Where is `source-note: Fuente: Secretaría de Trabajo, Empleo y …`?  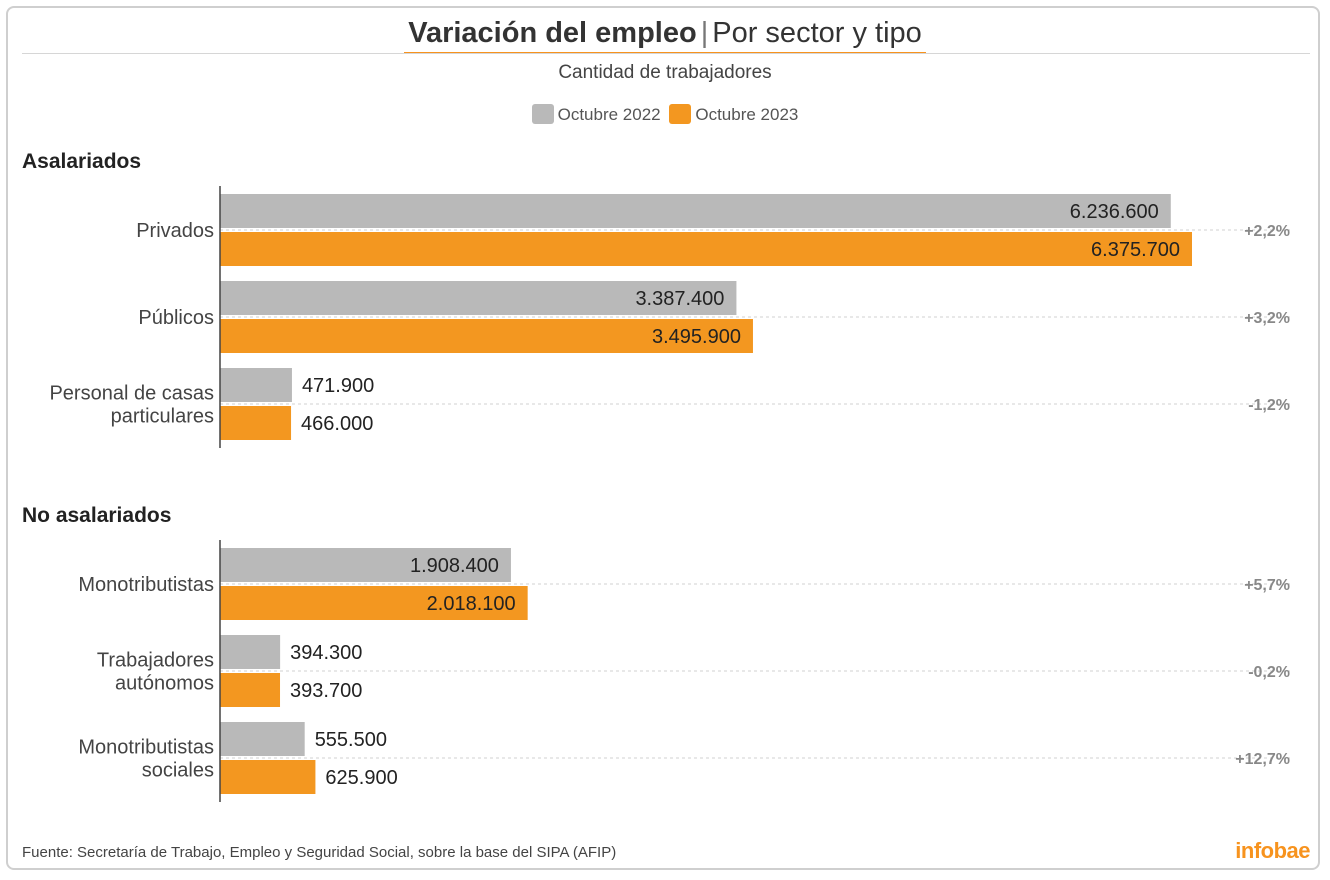 source-note: Fuente: Secretaría de Trabajo, Empleo y … is located at coordinates (319, 852).